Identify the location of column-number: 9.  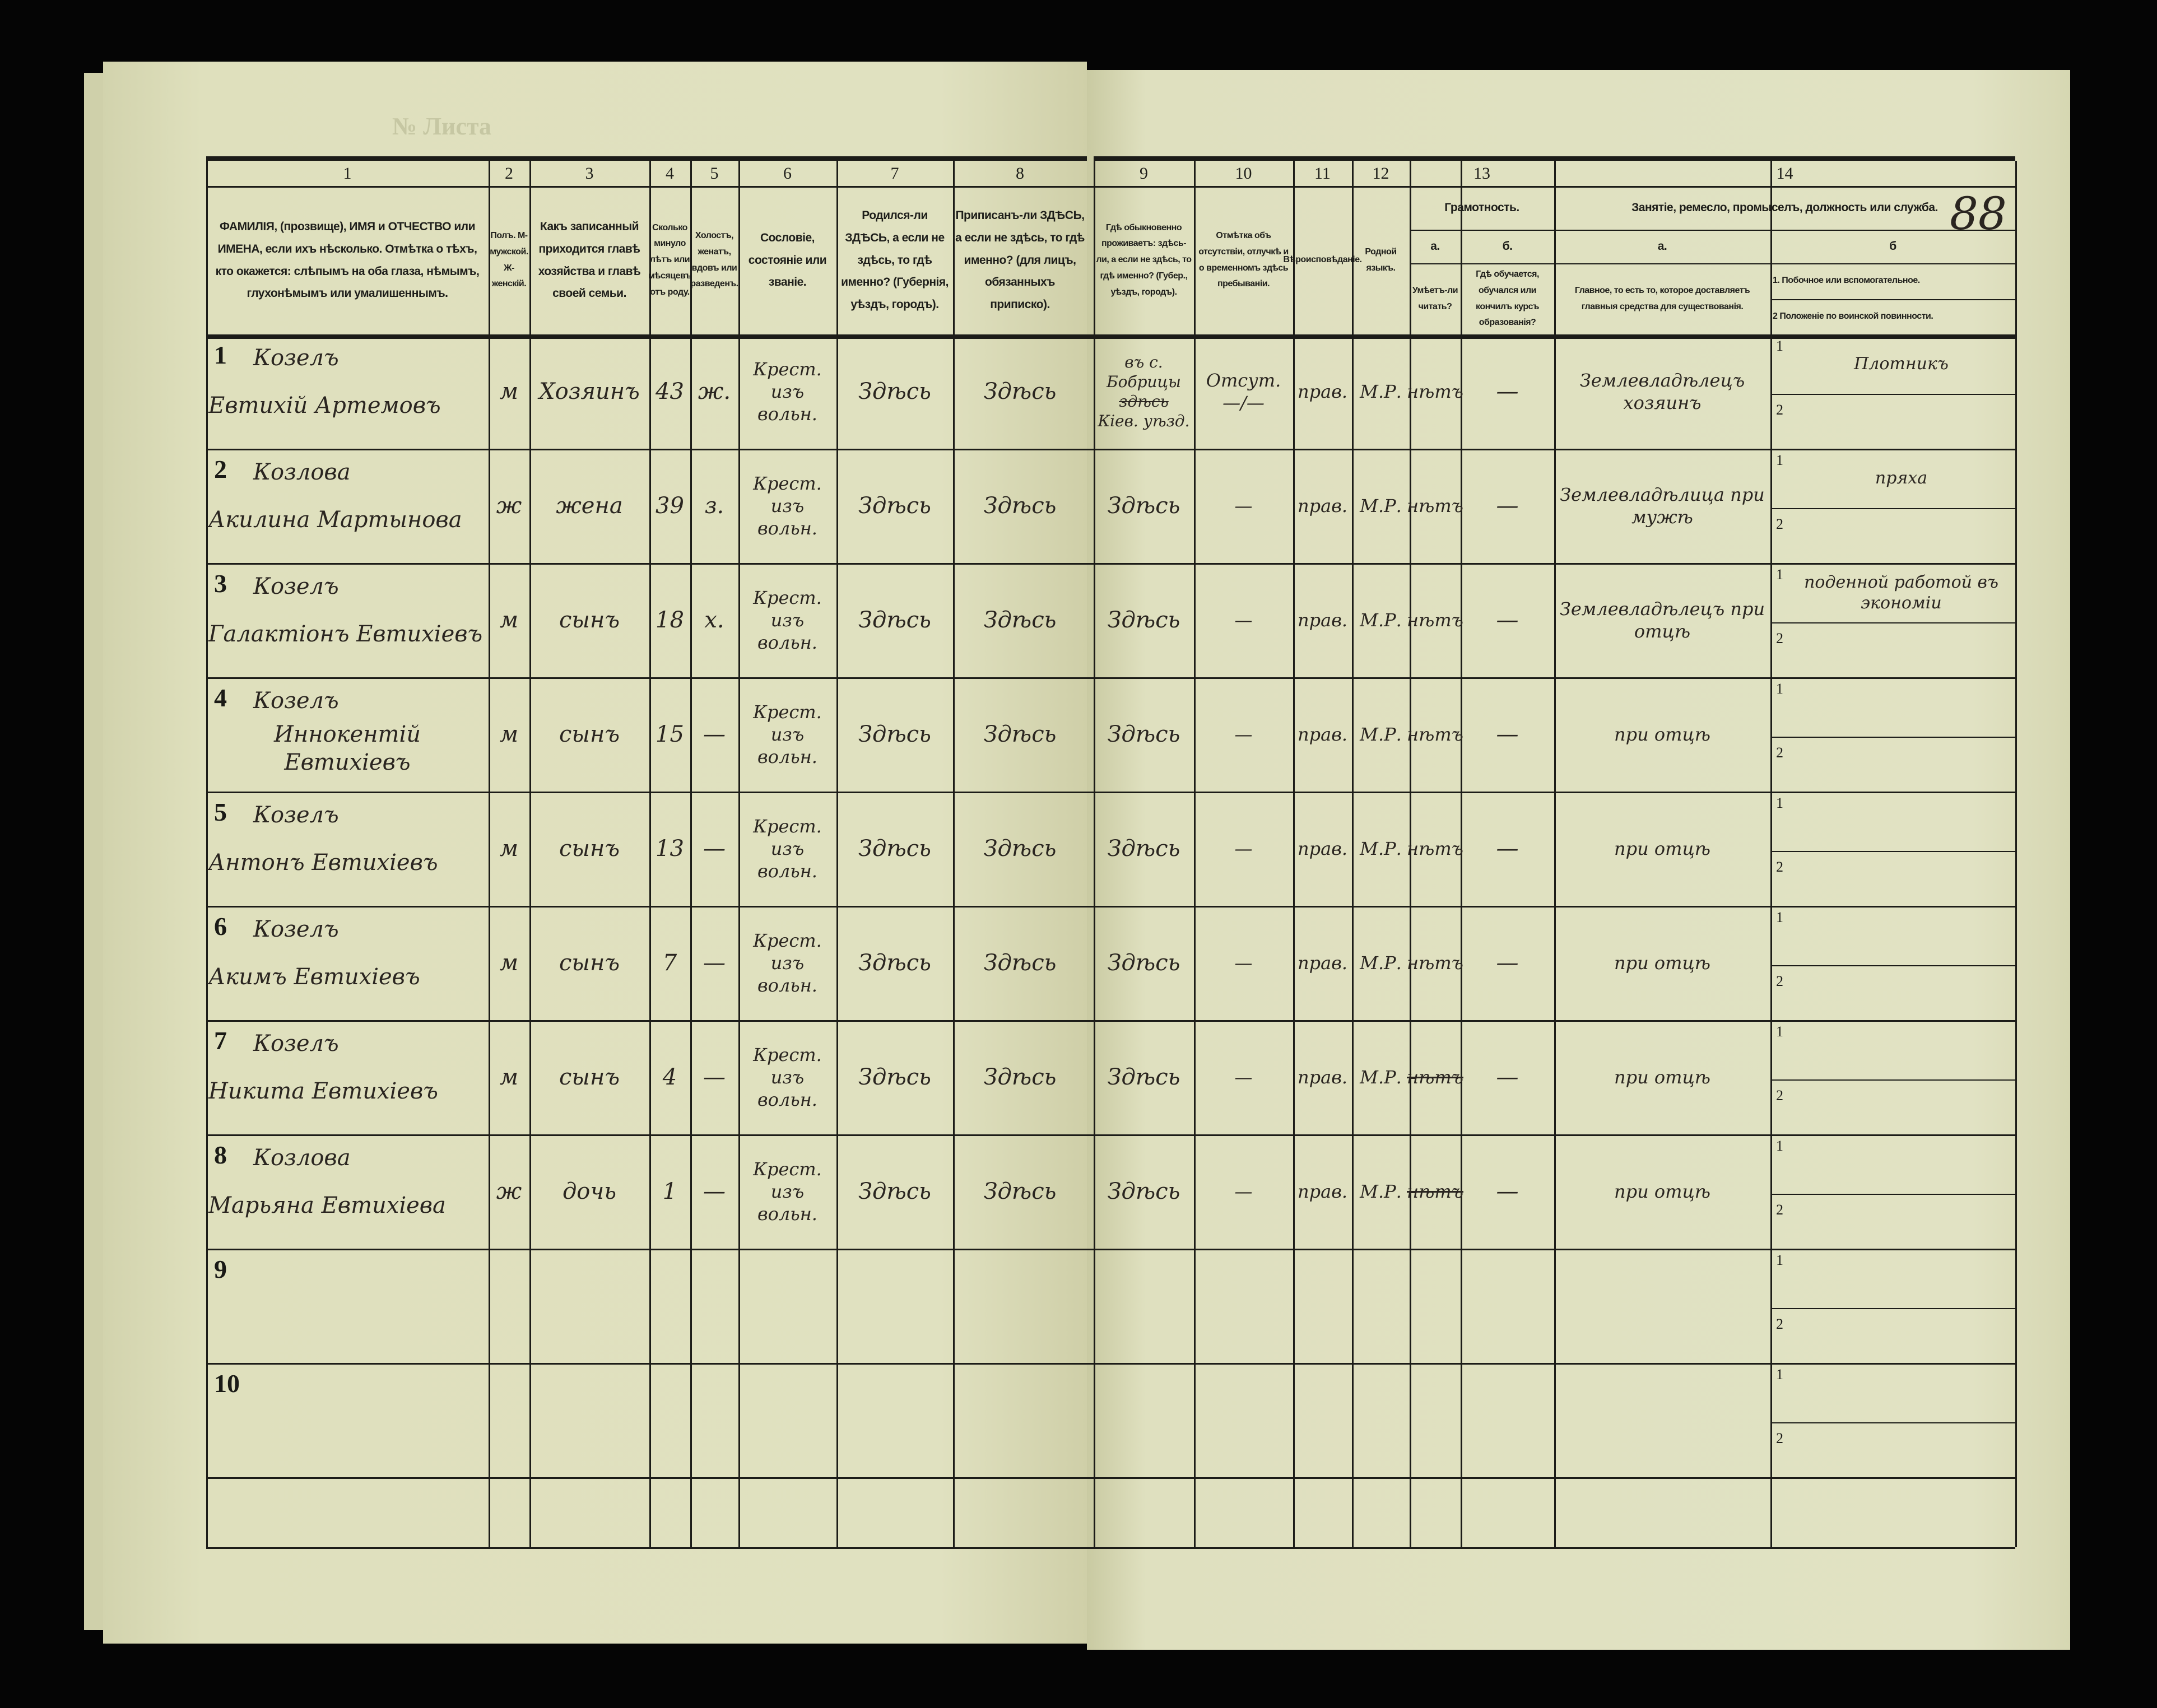
(1144, 174).